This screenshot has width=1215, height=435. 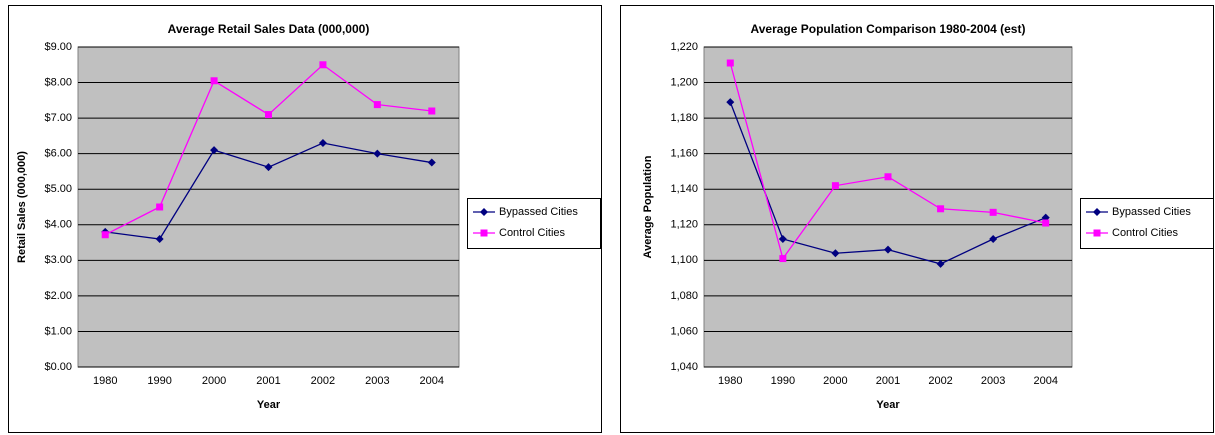 I want to click on y-tick-label: 1,080, so click(x=684, y=296).